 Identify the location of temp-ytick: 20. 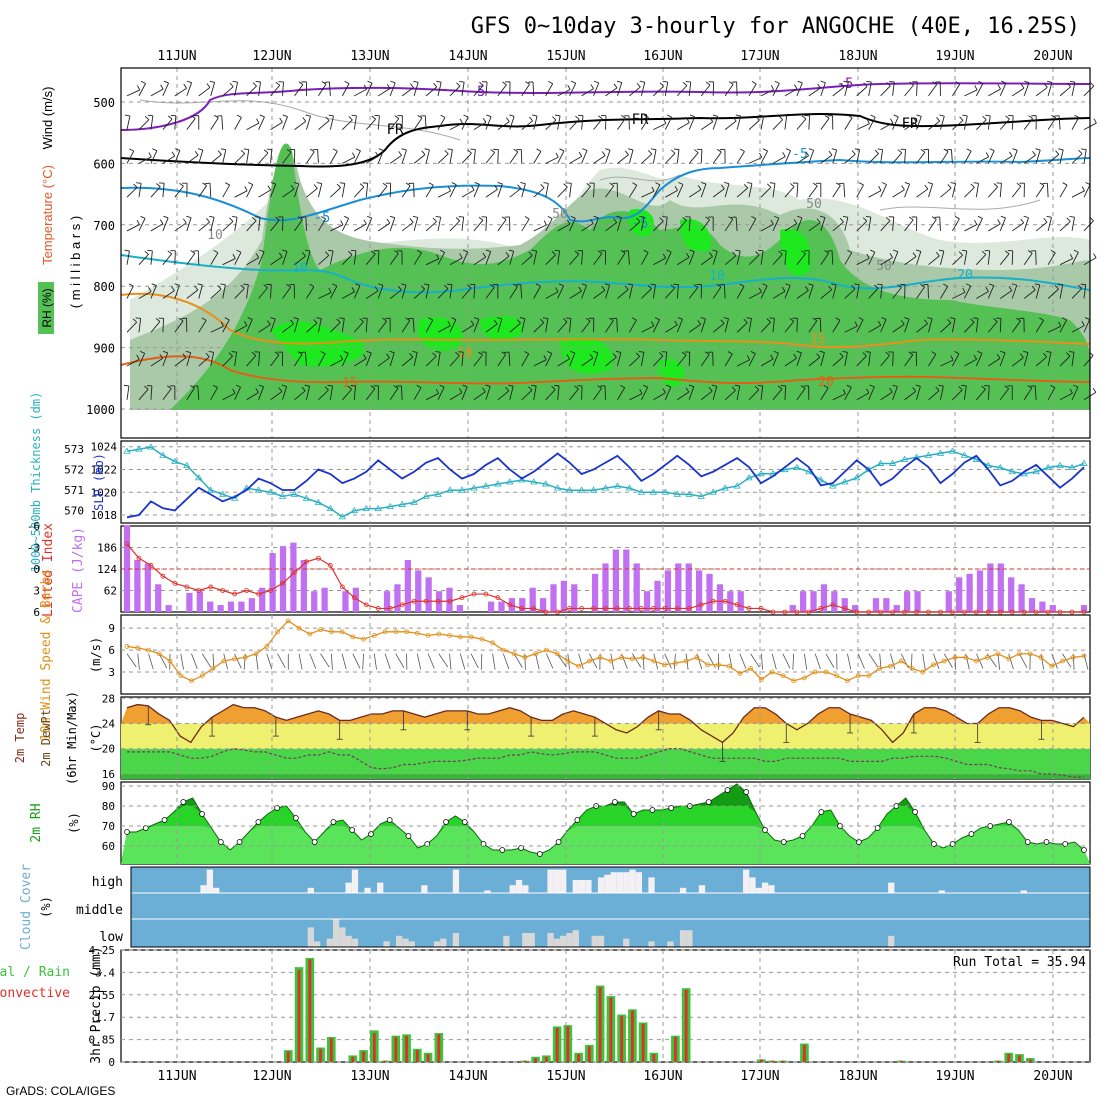
(108, 749).